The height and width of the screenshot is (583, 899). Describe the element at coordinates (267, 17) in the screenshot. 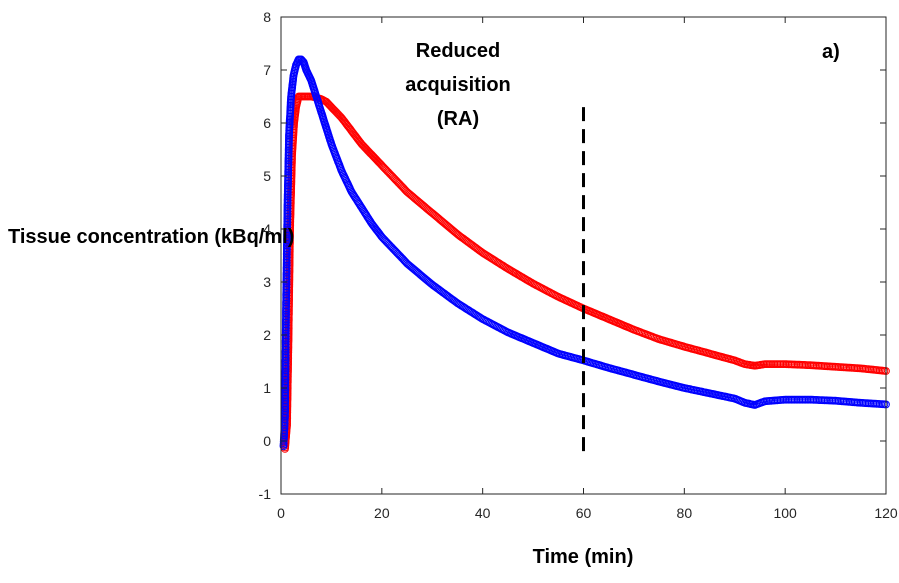

I see `y-tick-label: 8` at that location.